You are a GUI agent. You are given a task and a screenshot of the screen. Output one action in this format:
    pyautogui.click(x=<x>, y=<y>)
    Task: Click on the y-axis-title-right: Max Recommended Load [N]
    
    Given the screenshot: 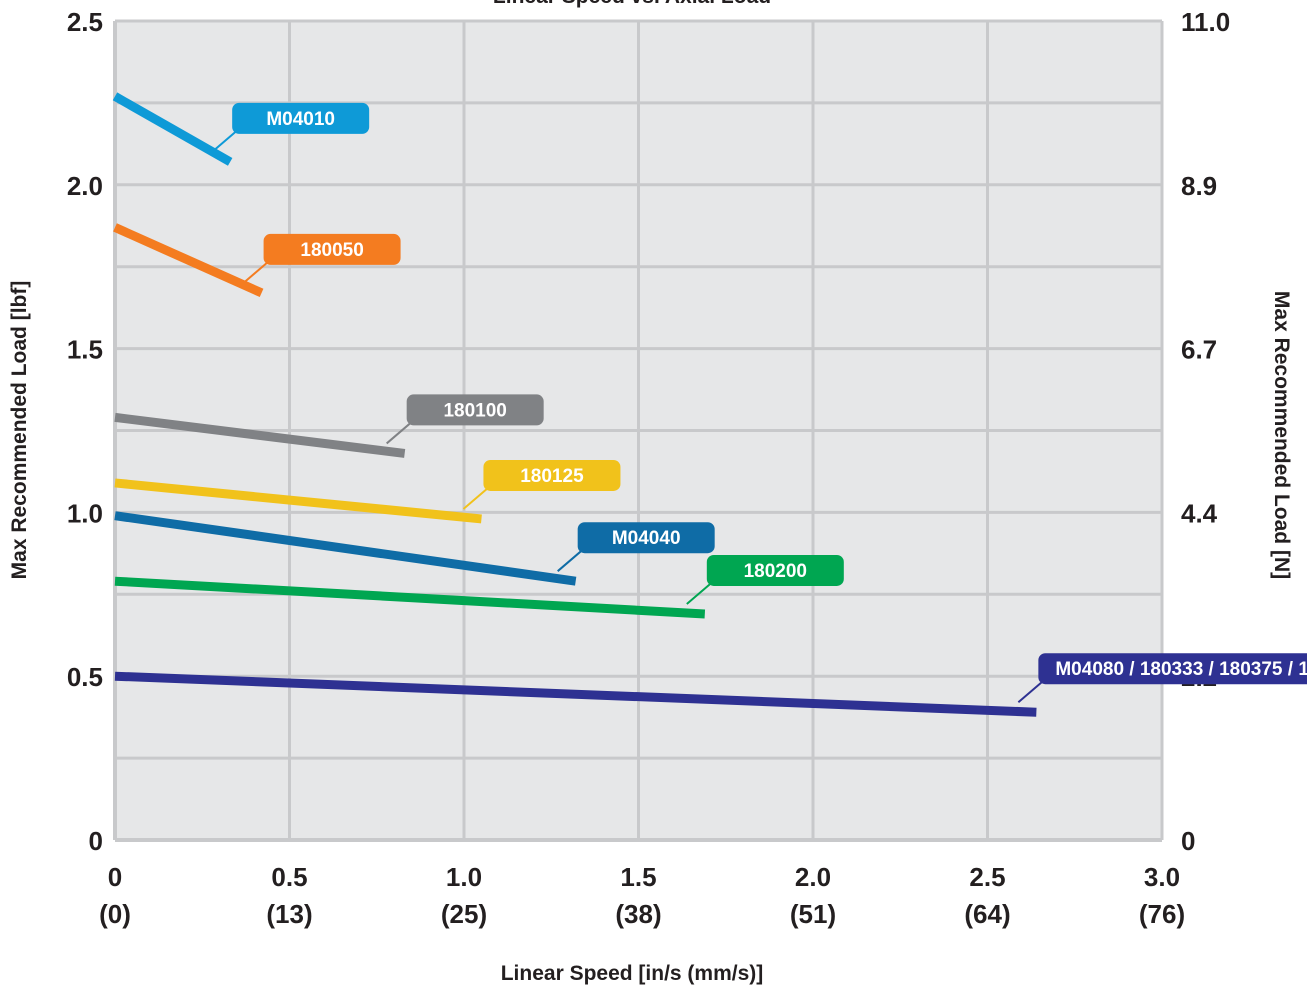 What is the action you would take?
    pyautogui.click(x=1281, y=435)
    